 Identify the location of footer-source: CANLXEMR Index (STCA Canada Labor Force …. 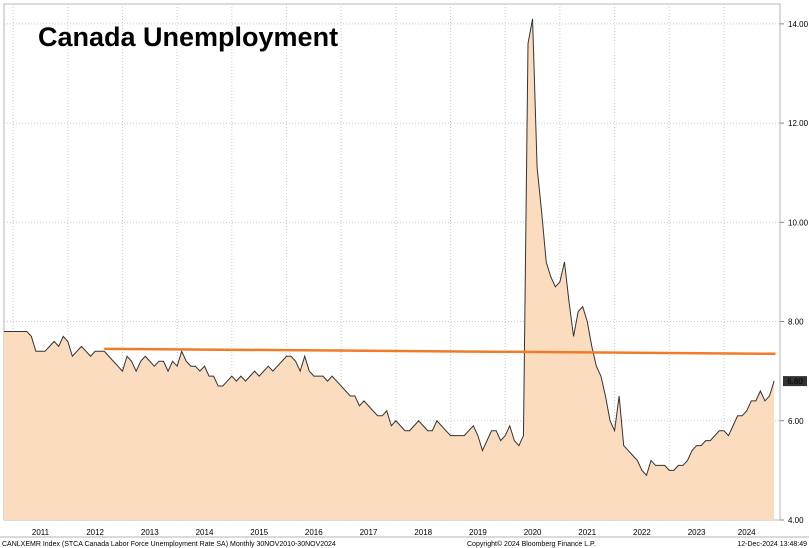
(169, 544).